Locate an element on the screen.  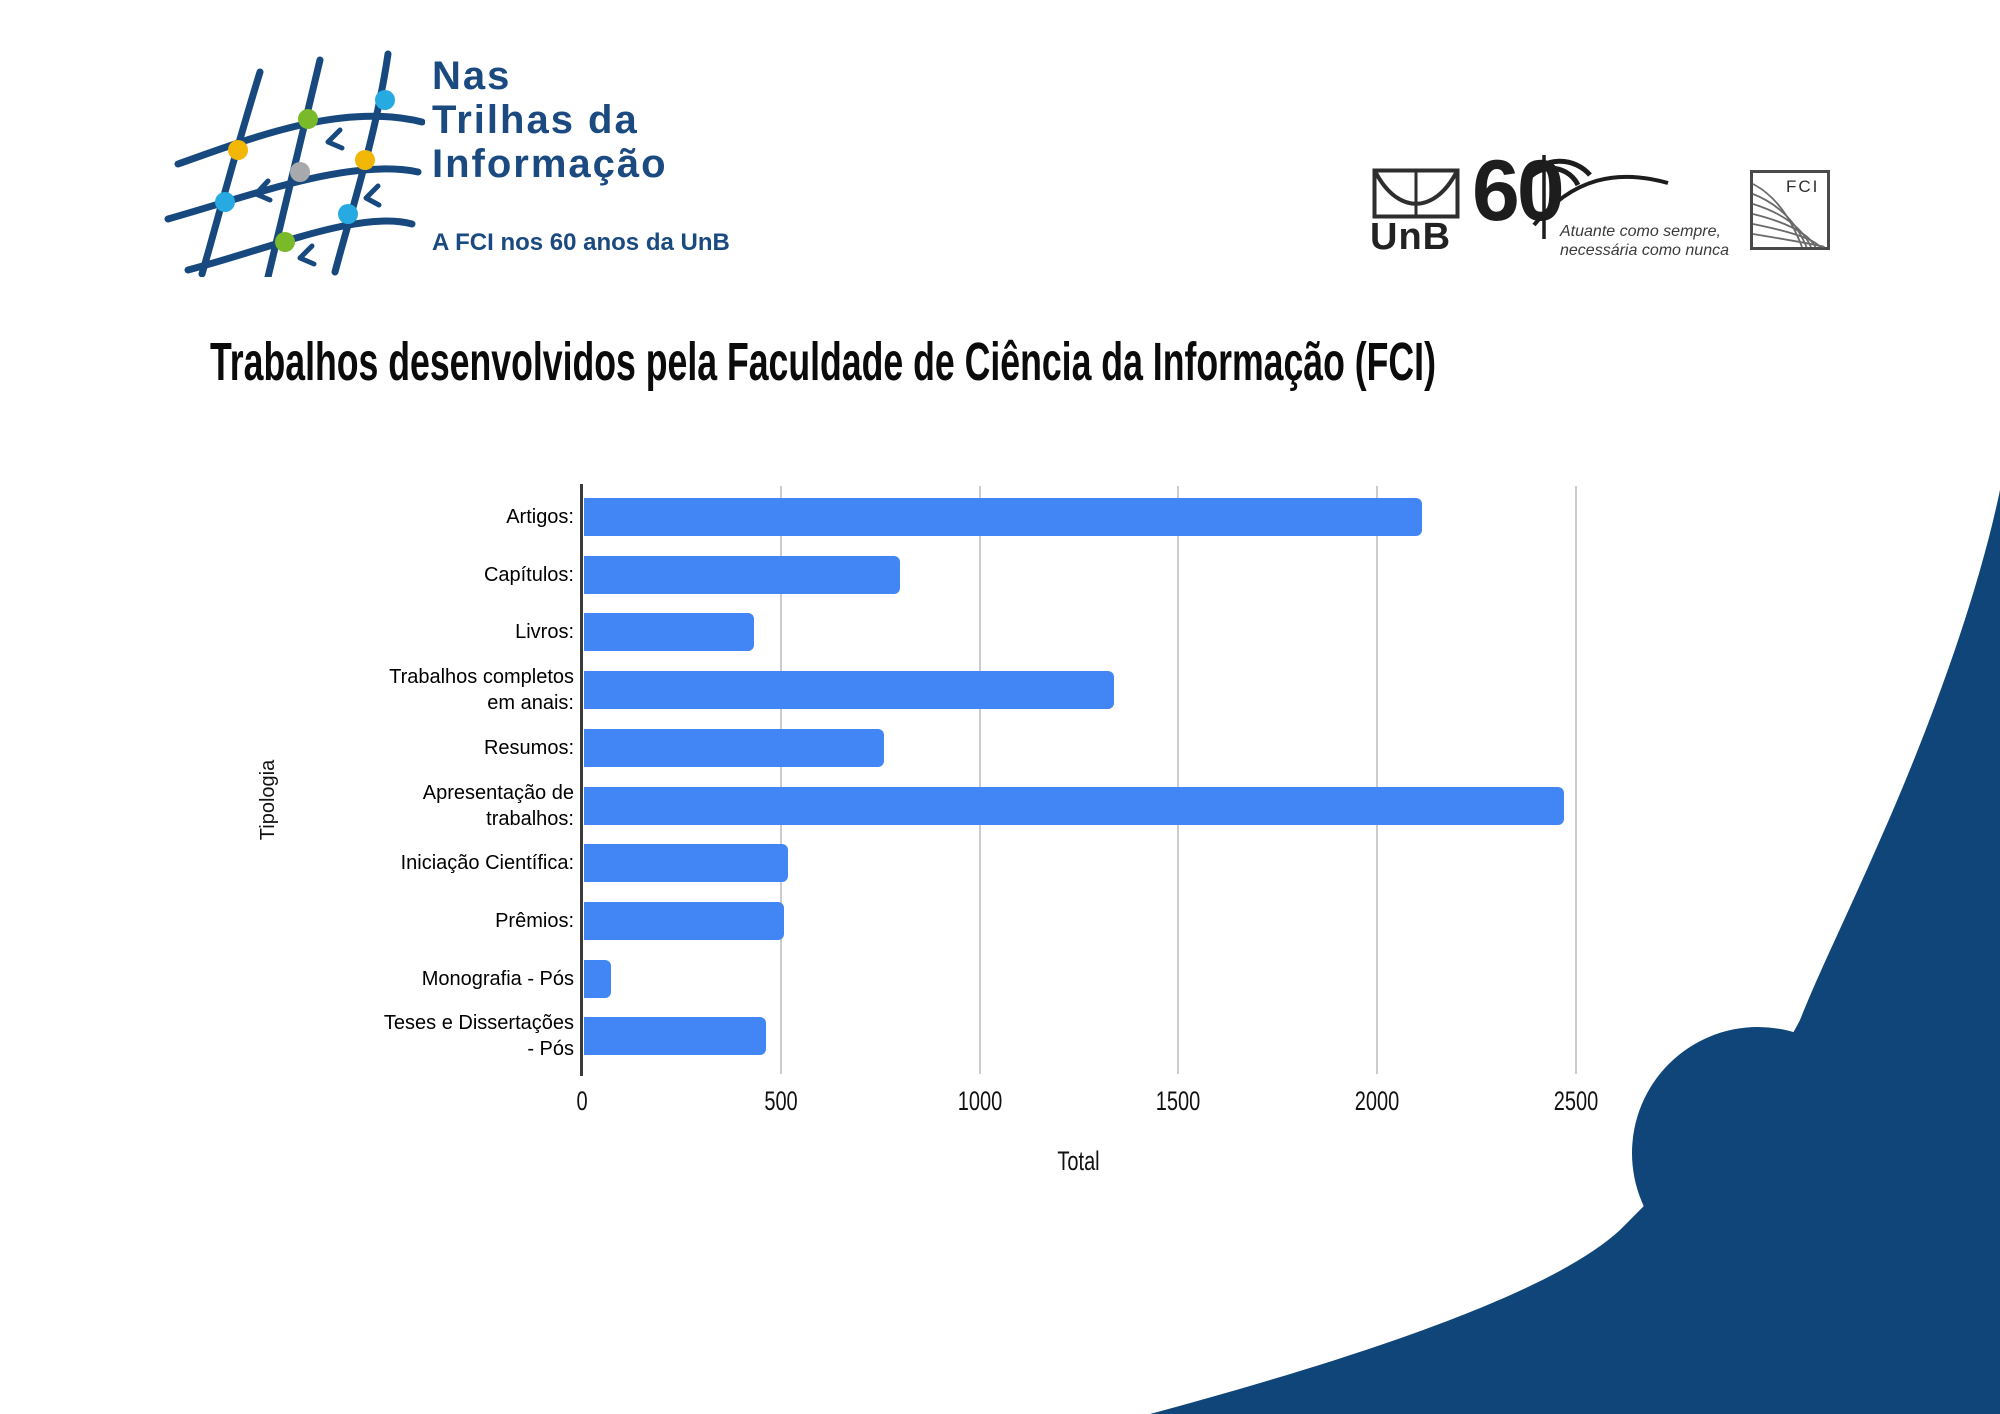
y-axis-line is located at coordinates (581, 780).